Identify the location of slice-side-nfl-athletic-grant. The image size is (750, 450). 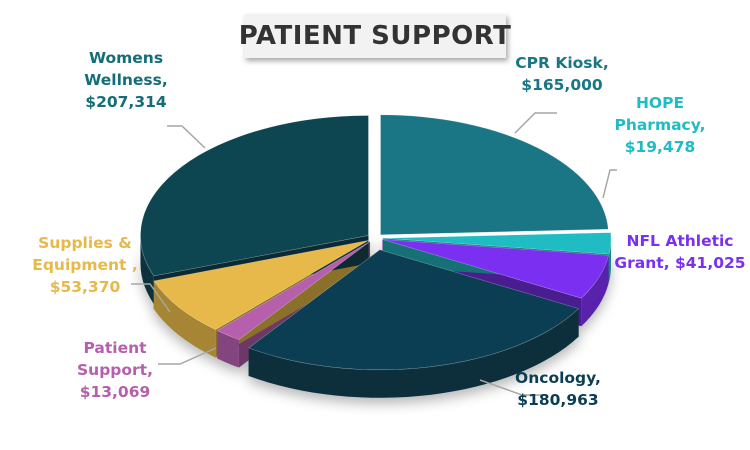
(595, 291).